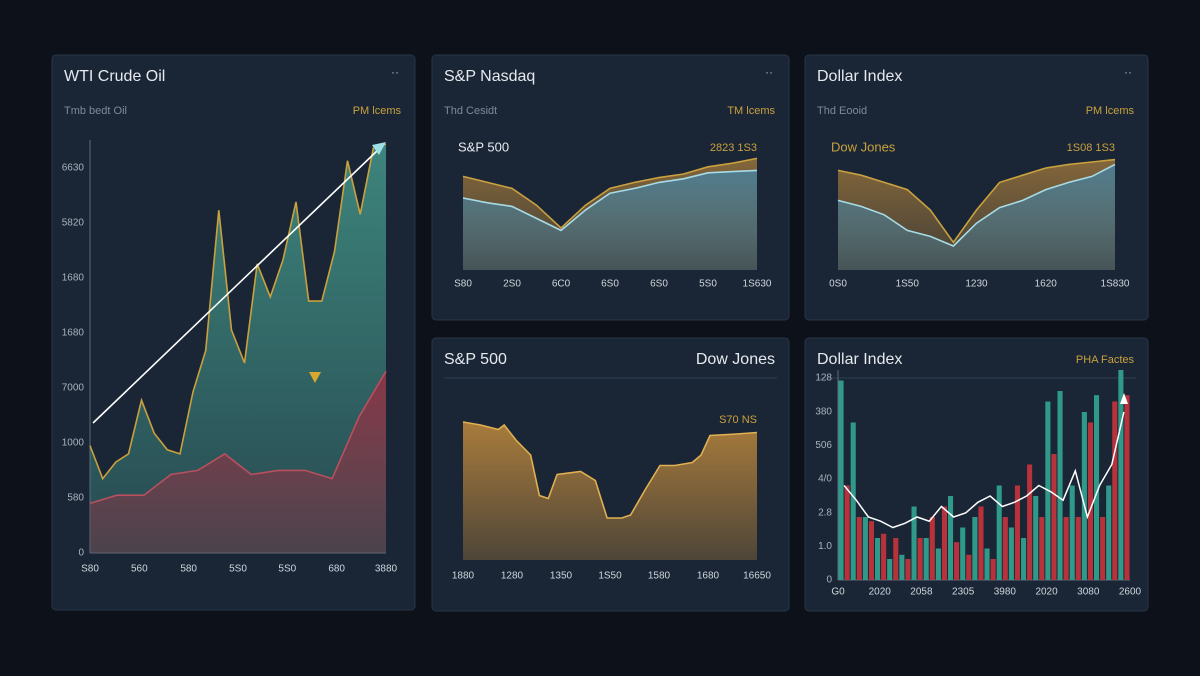 The image size is (1200, 676). Describe the element at coordinates (73, 223) in the screenshot. I see `y-label: 5820` at that location.